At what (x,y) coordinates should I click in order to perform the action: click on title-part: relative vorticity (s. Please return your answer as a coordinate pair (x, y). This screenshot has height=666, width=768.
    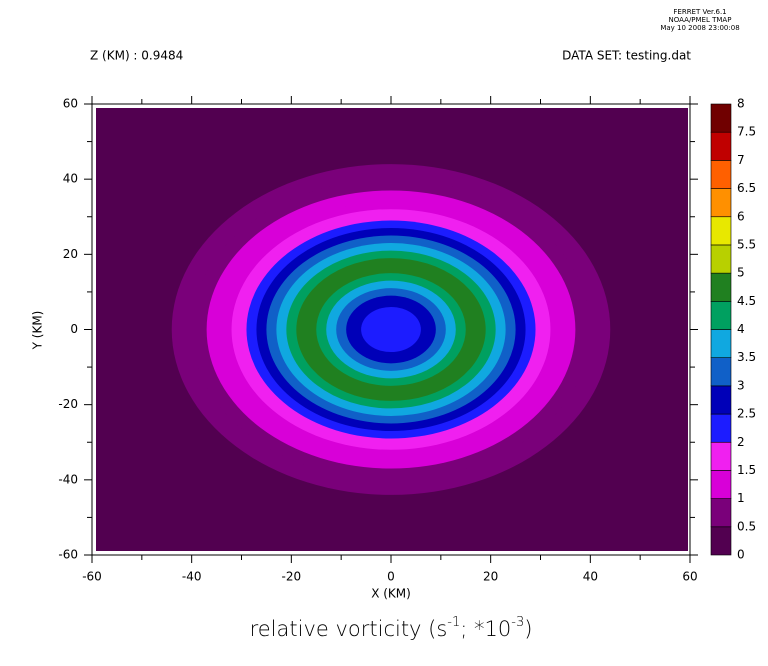
    Looking at the image, I should click on (349, 629).